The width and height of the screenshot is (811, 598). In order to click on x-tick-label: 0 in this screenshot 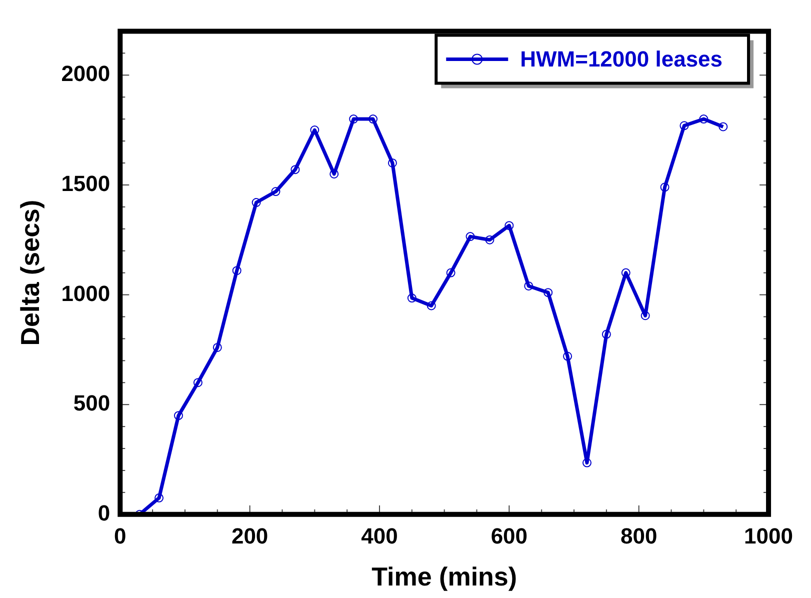, I will do `click(120, 536)`.